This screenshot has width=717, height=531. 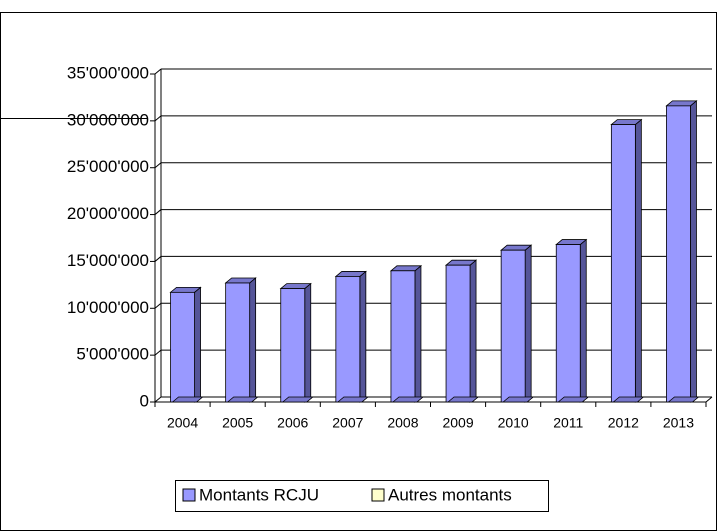 What do you see at coordinates (292, 423) in the screenshot?
I see `x-tick-label: 2006` at bounding box center [292, 423].